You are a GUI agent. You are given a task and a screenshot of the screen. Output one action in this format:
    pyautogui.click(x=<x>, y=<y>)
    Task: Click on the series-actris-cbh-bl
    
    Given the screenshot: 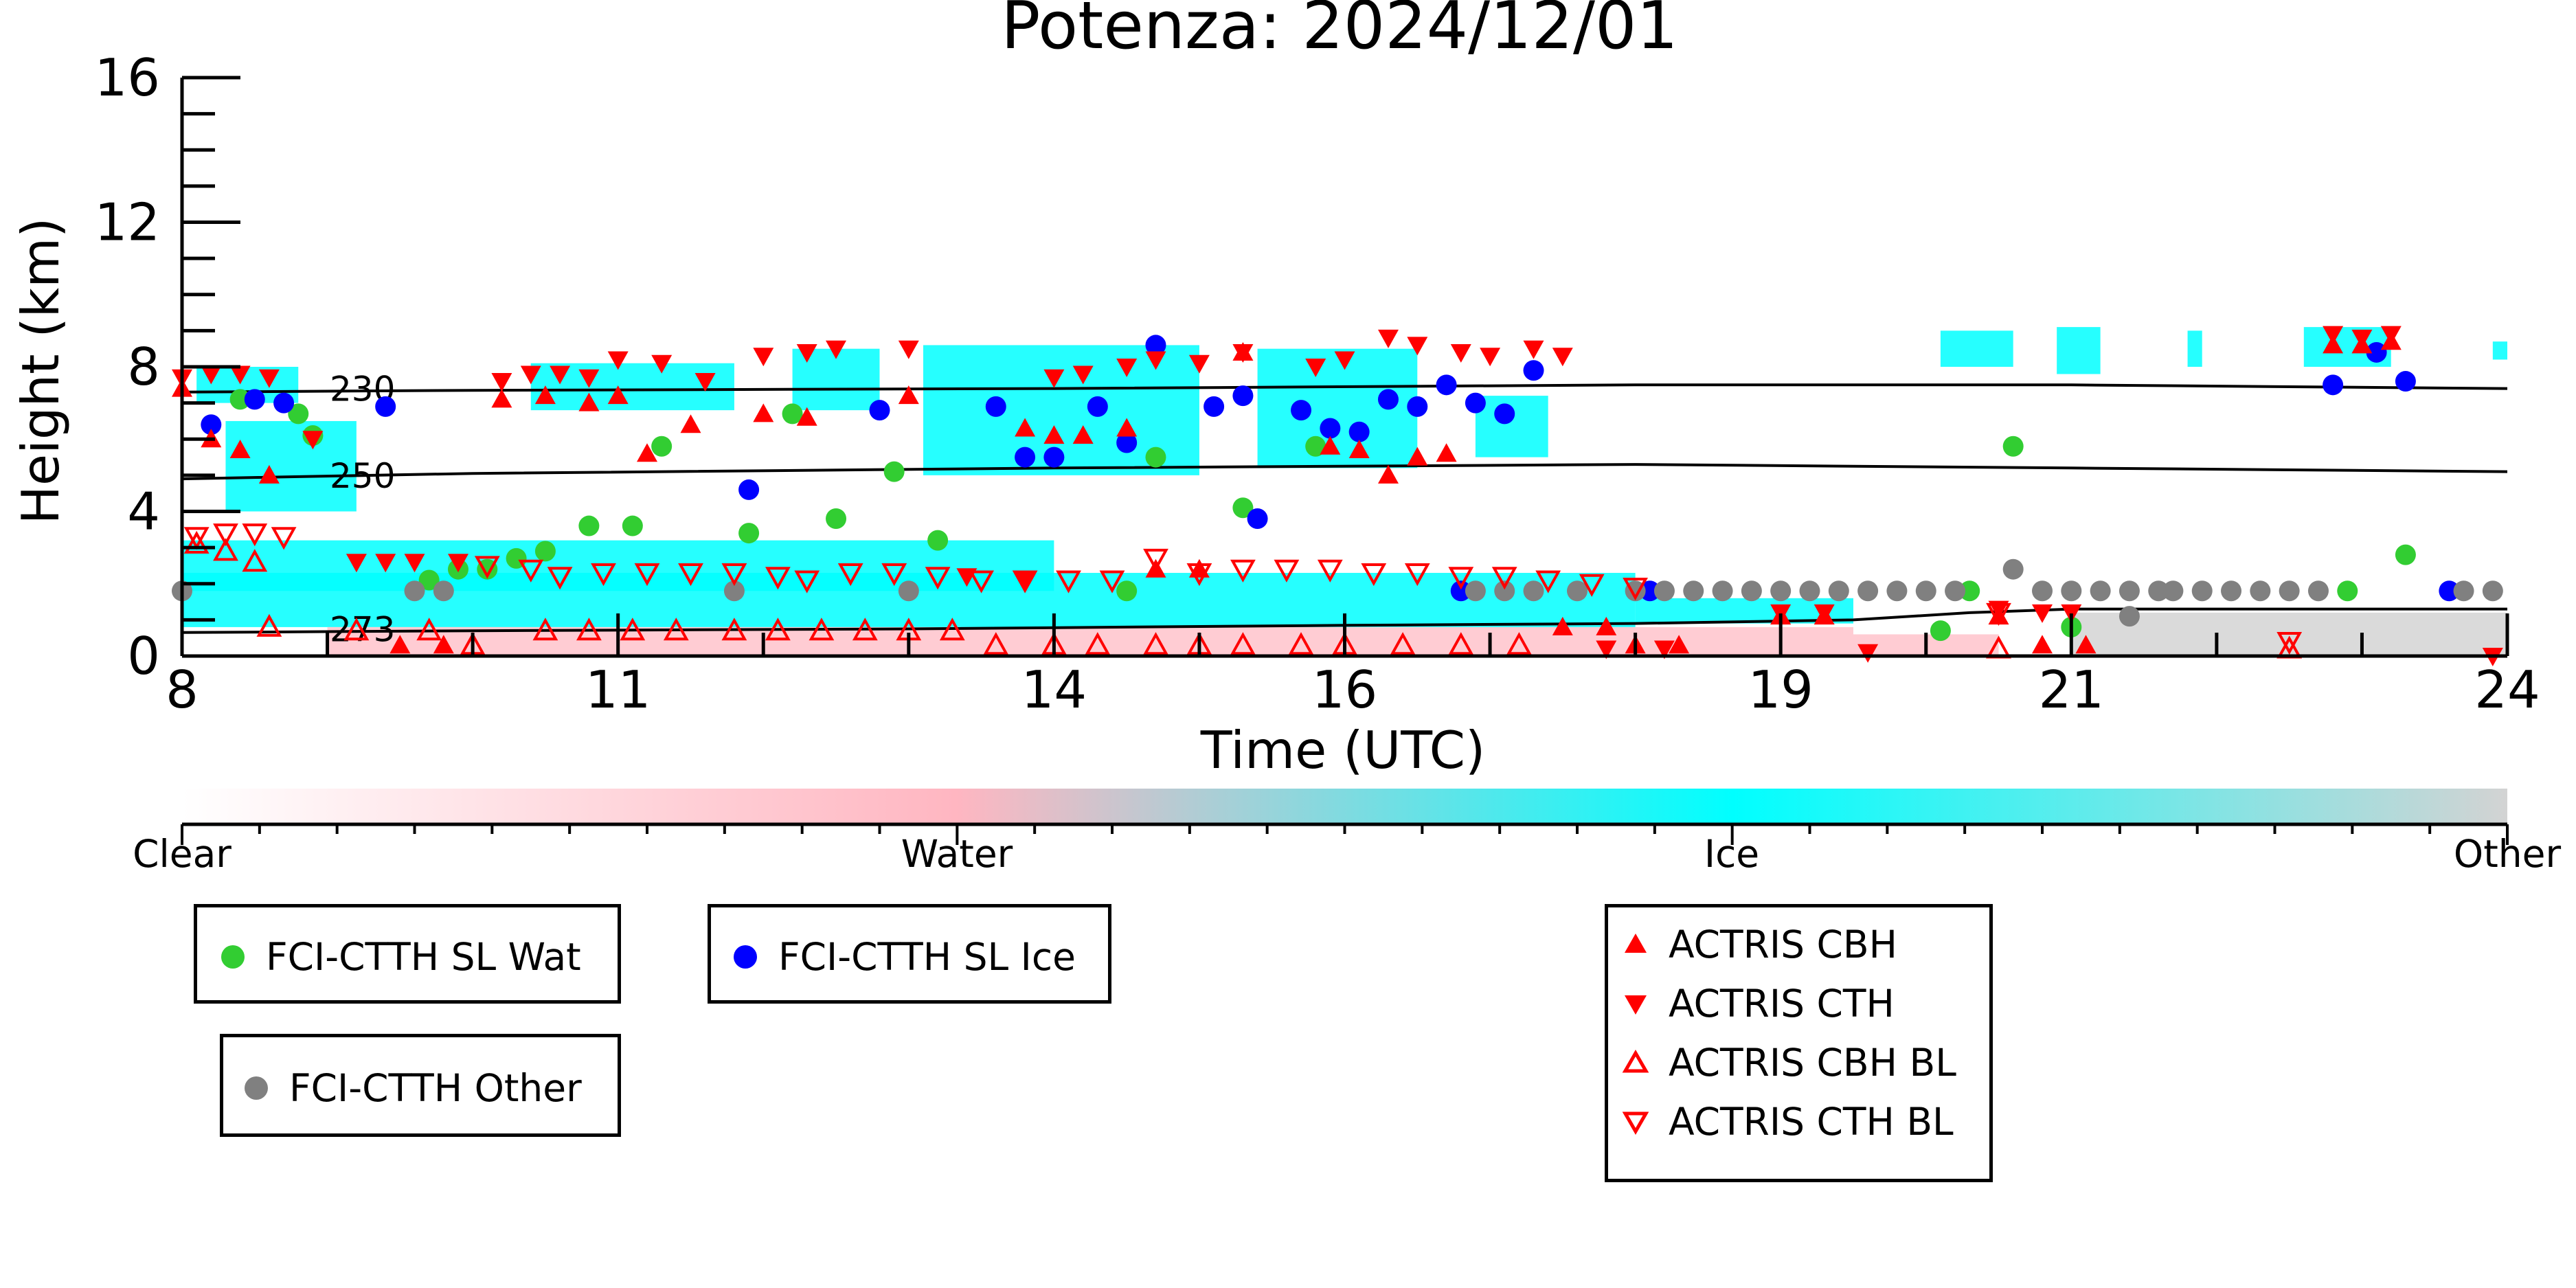 What is the action you would take?
    pyautogui.click(x=1243, y=594)
    